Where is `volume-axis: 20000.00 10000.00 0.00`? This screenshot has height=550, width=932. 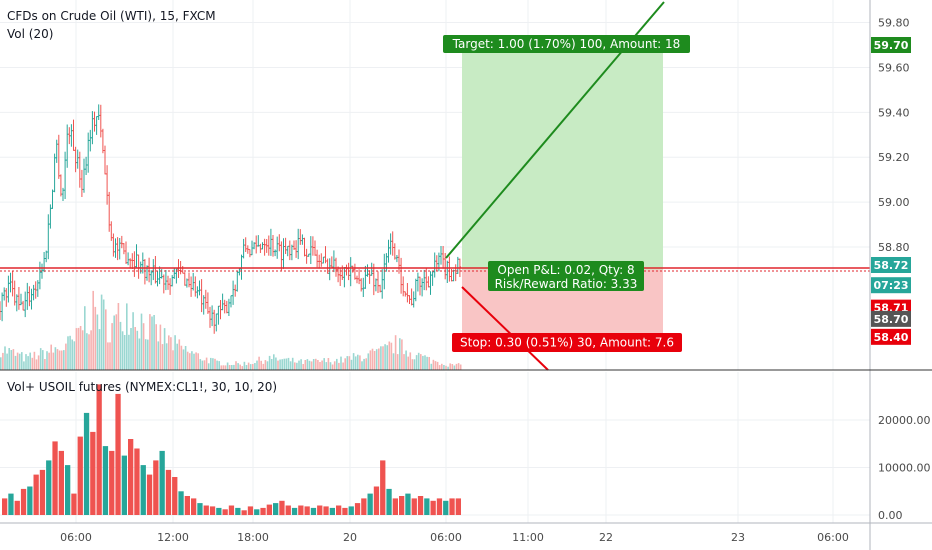
volume-axis: 20000.00 10000.00 0.00 is located at coordinates (904, 468).